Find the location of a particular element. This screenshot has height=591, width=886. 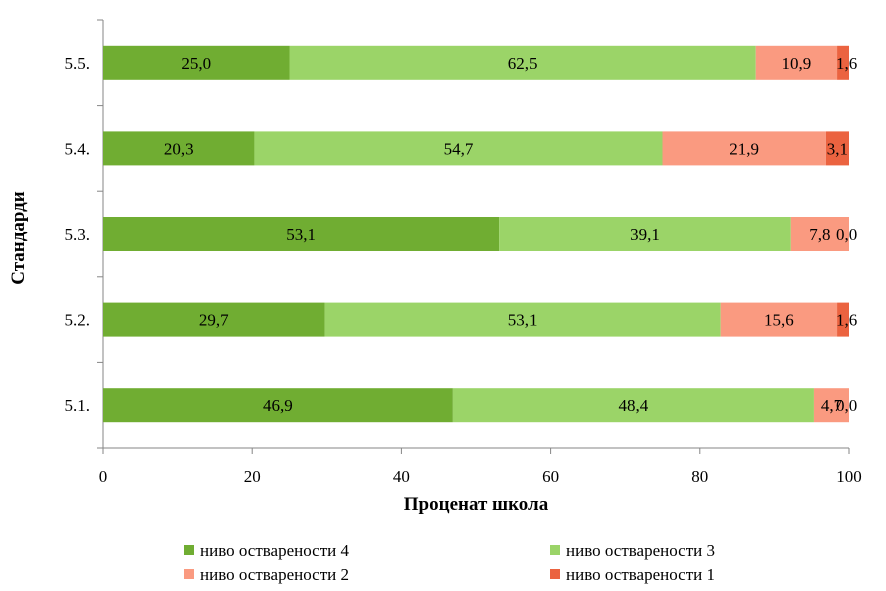

x-tick-label: 40 is located at coordinates (401, 476).